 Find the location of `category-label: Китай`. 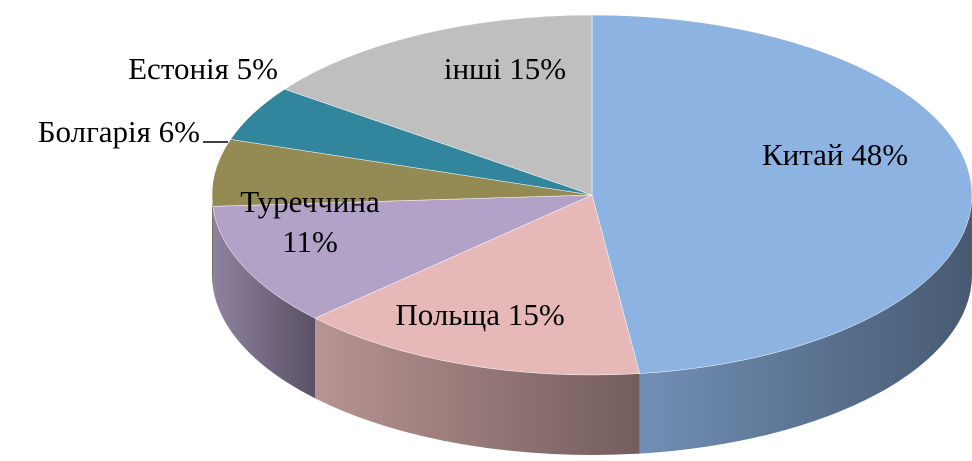

category-label: Китай is located at coordinates (803, 154).